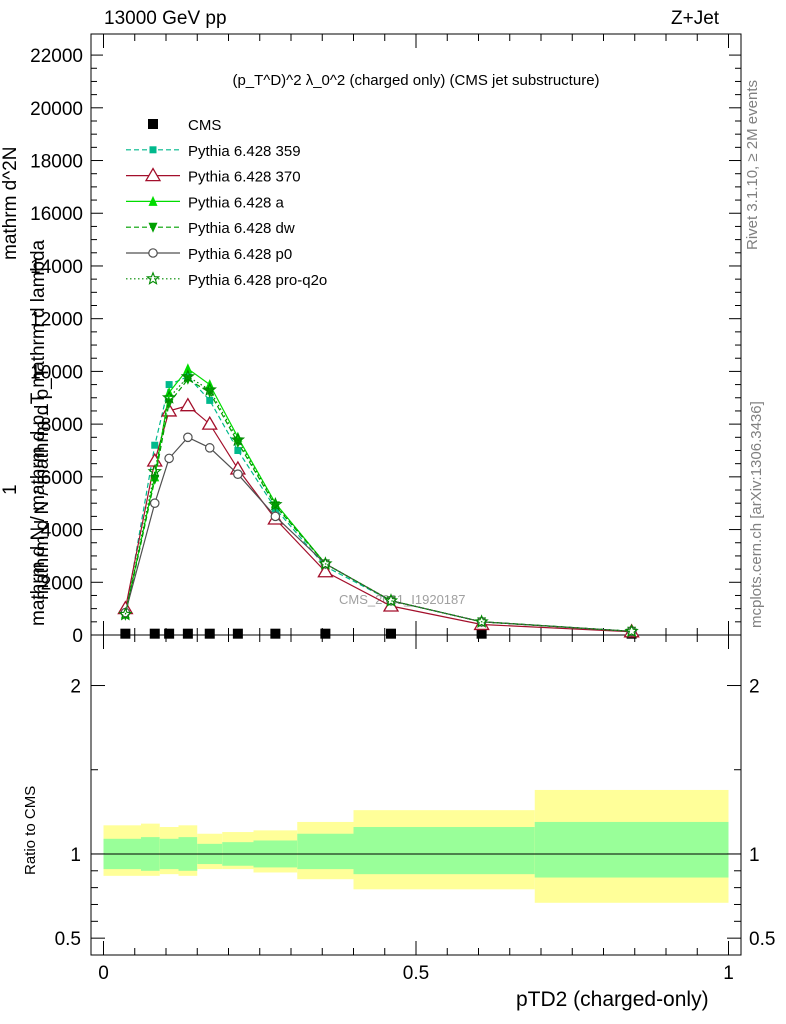  What do you see at coordinates (153, 253) in the screenshot?
I see `legend-marker-pp0` at bounding box center [153, 253].